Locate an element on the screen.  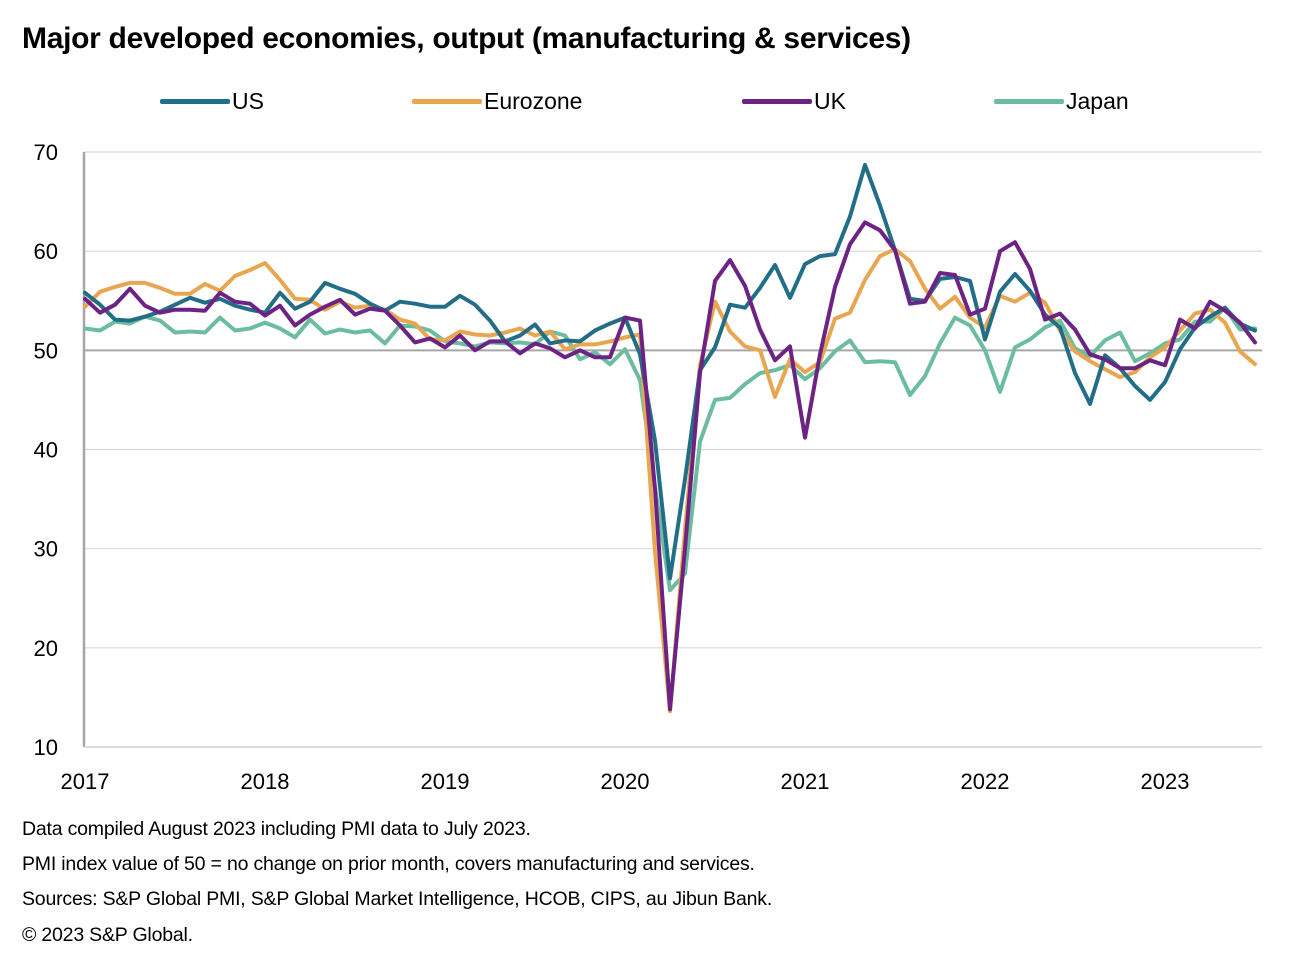
legend-item-us: US is located at coordinates (212, 101).